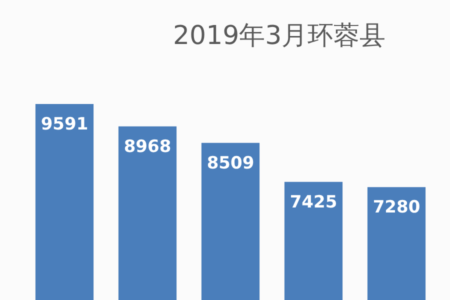 Image resolution: width=450 pixels, height=300 pixels. What do you see at coordinates (279, 36) in the screenshot?
I see `chart-title: 2019年3月环蓉县` at bounding box center [279, 36].